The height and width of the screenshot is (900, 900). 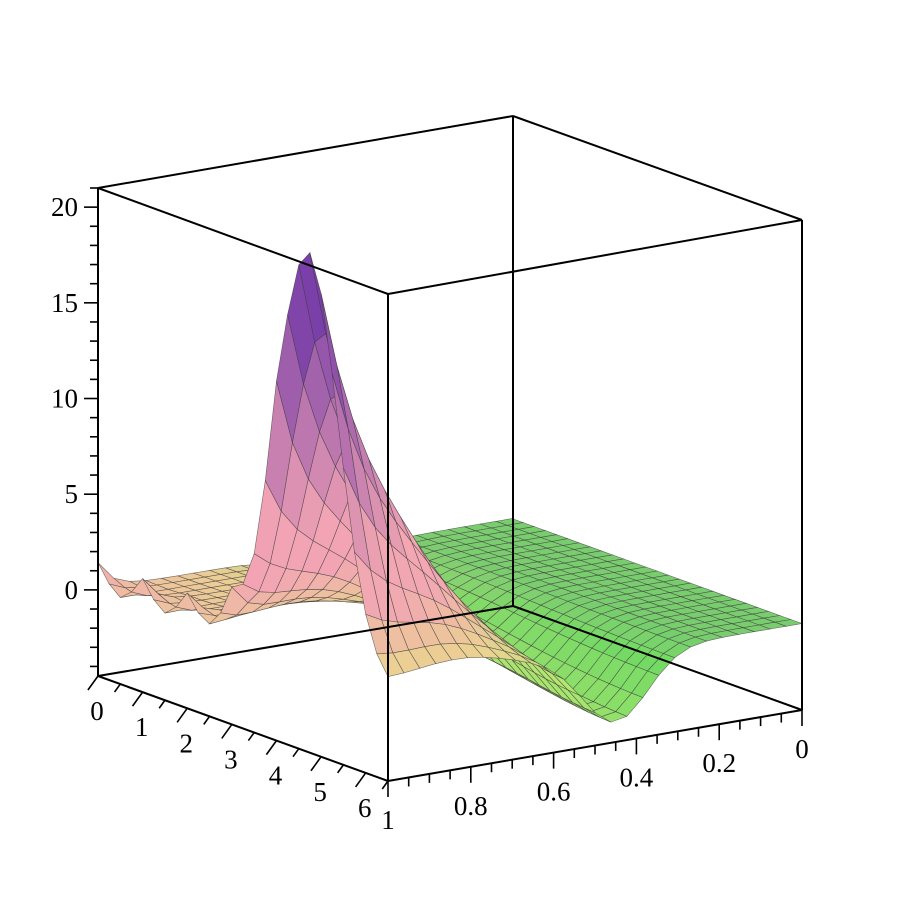 I want to click on z-tick-label: 5, so click(x=72, y=494).